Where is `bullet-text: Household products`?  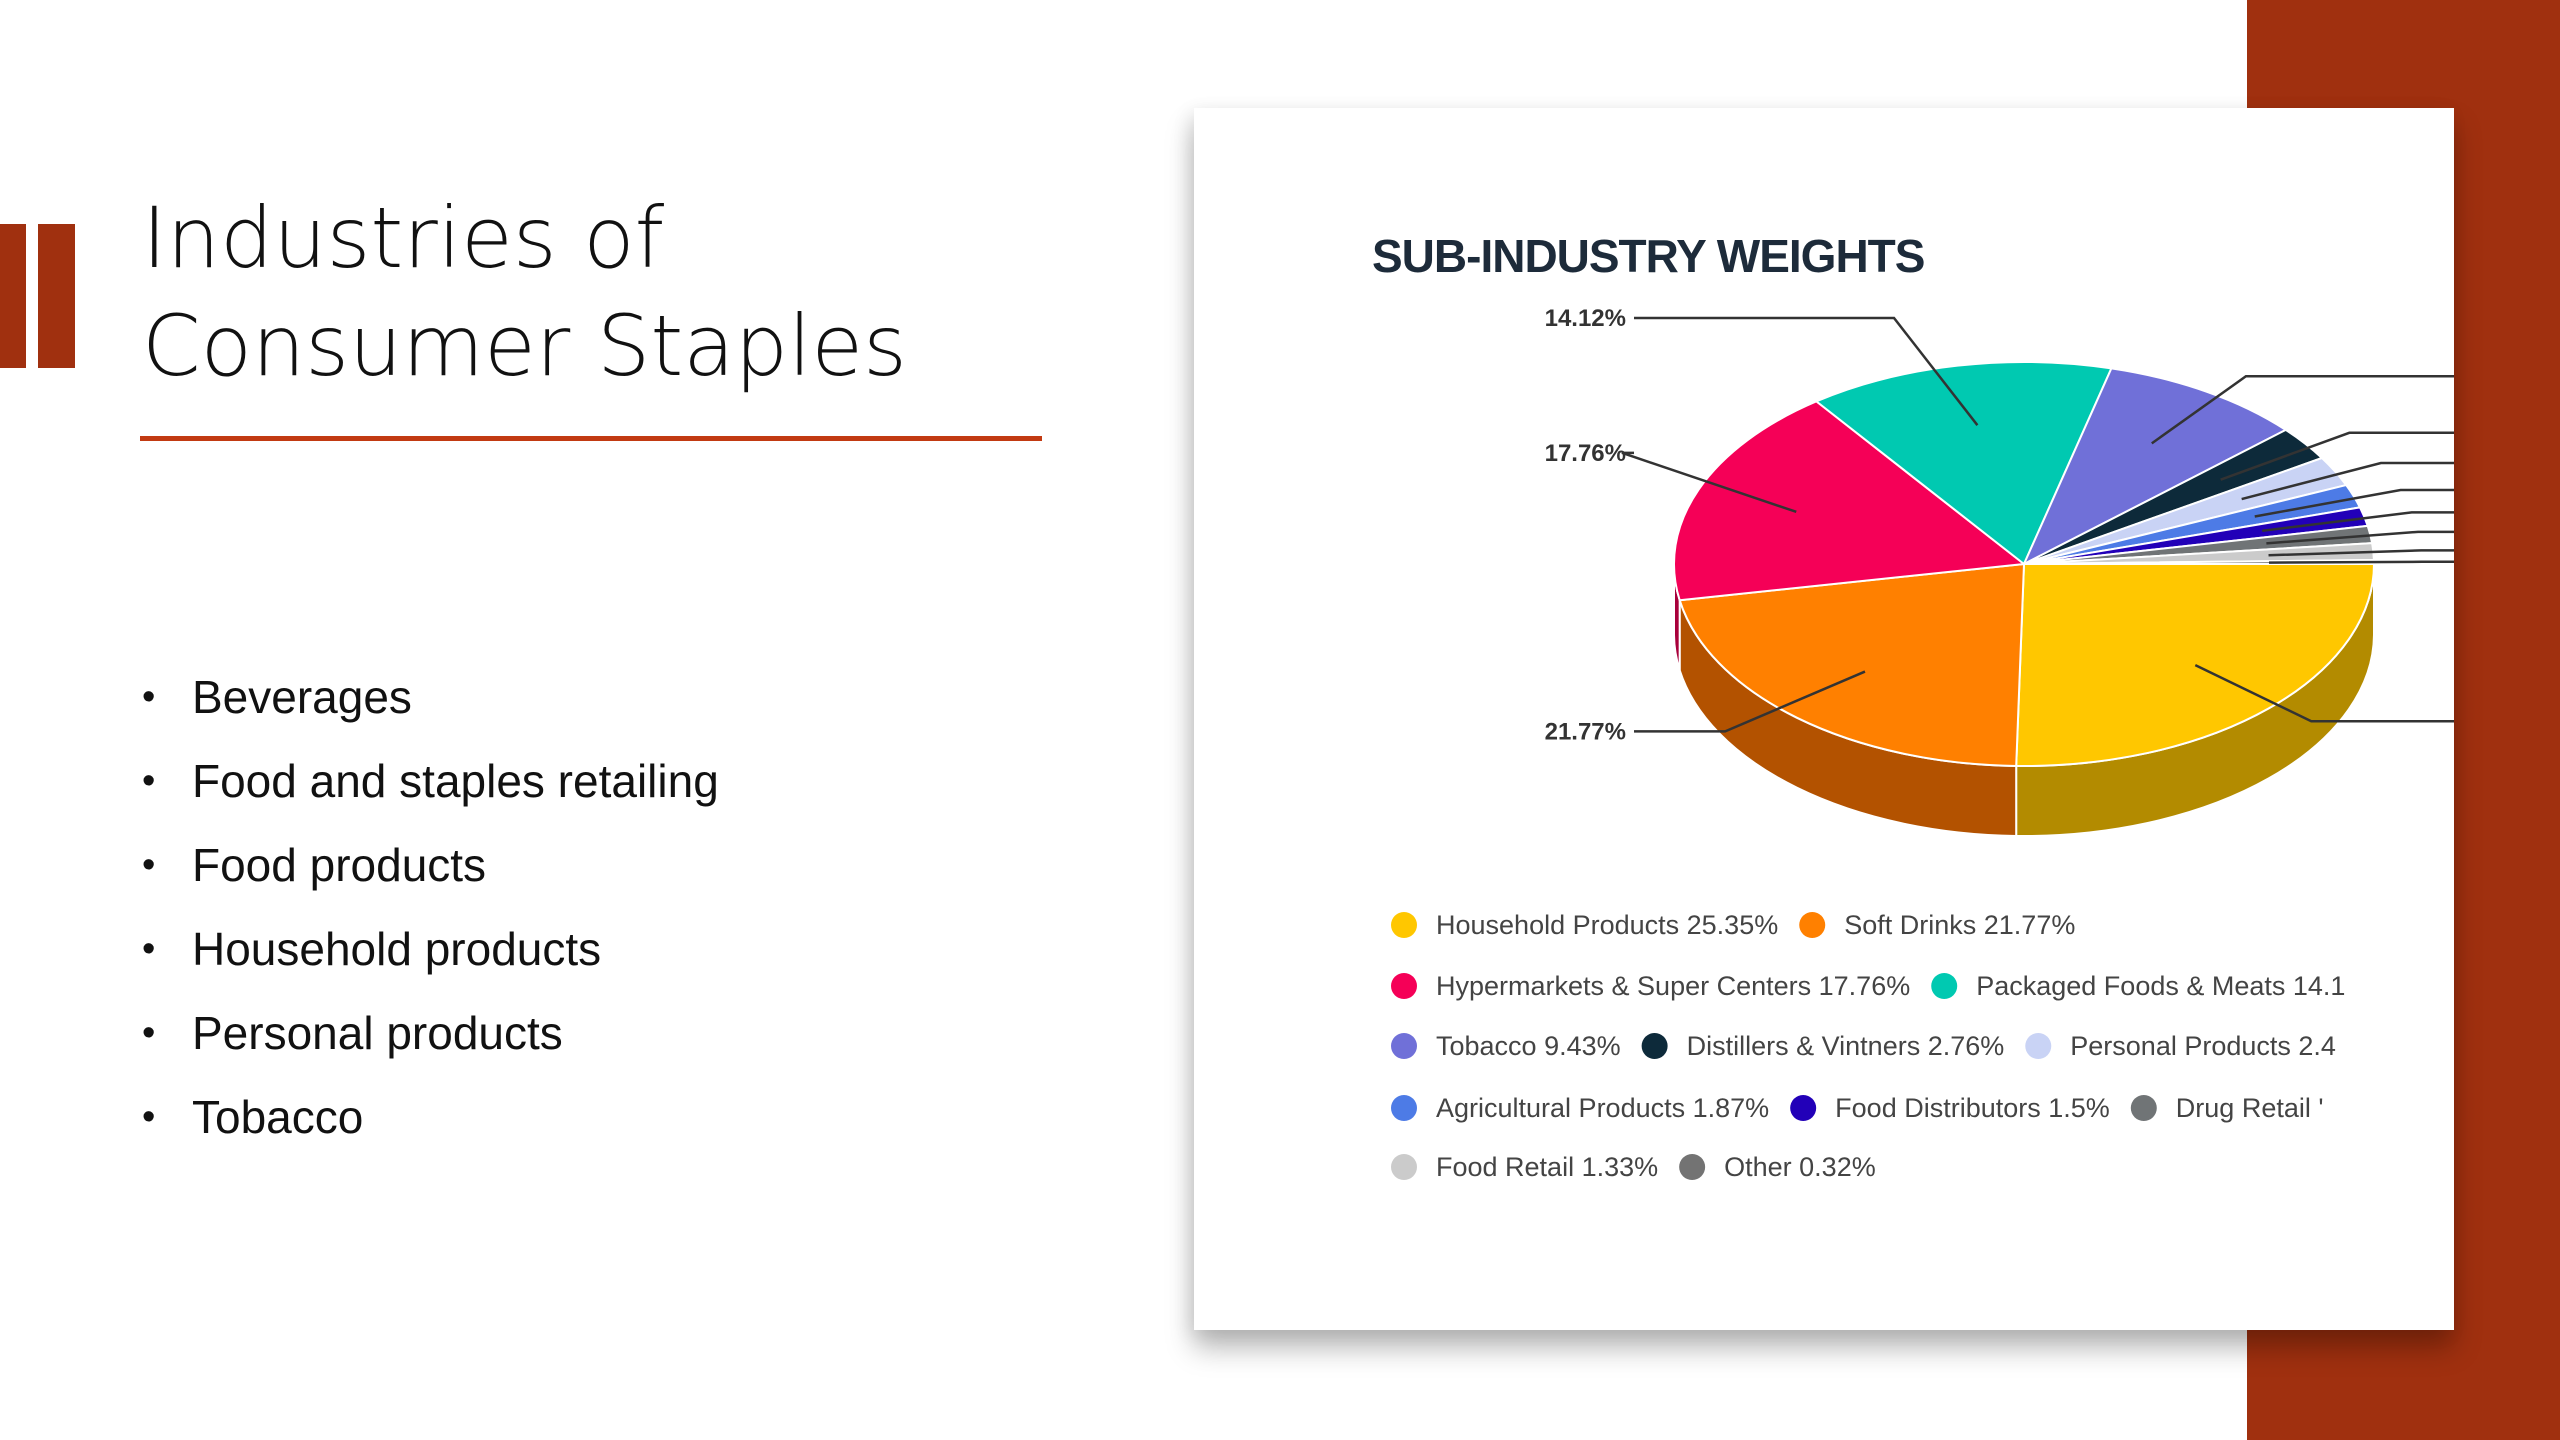 bullet-text: Household products is located at coordinates (397, 949).